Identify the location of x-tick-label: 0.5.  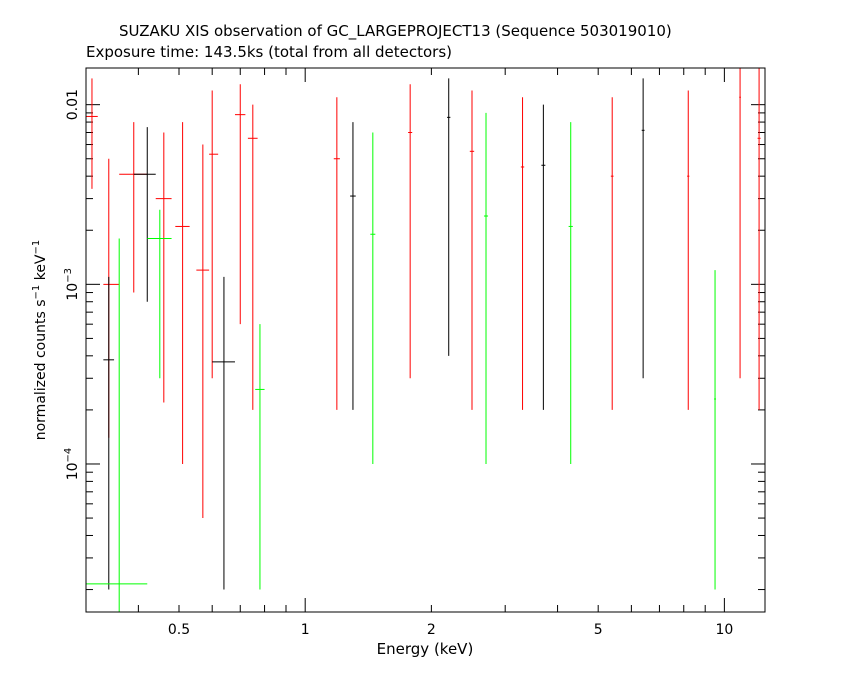
(179, 630).